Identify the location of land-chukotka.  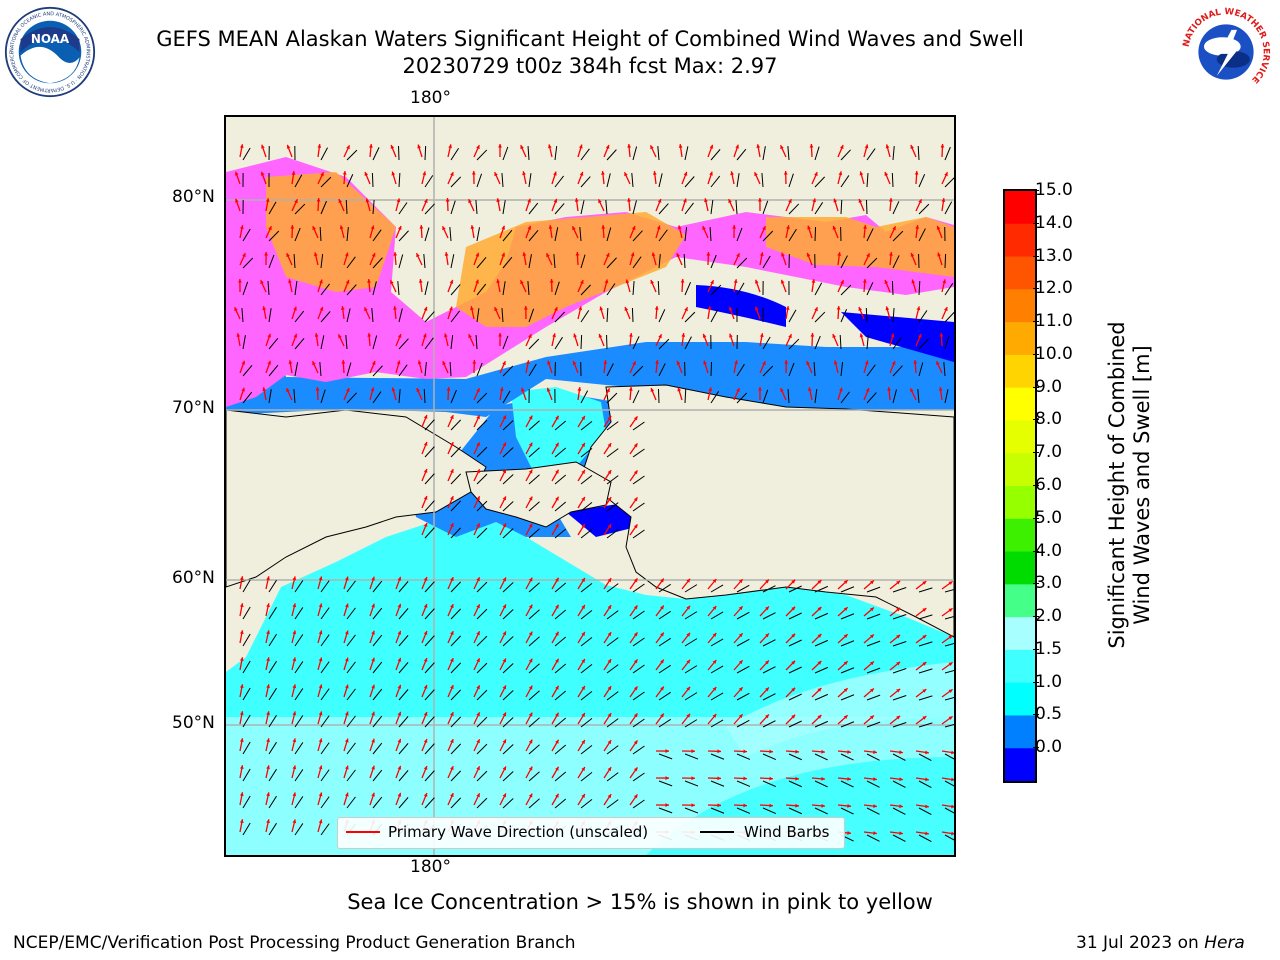
(538, 494).